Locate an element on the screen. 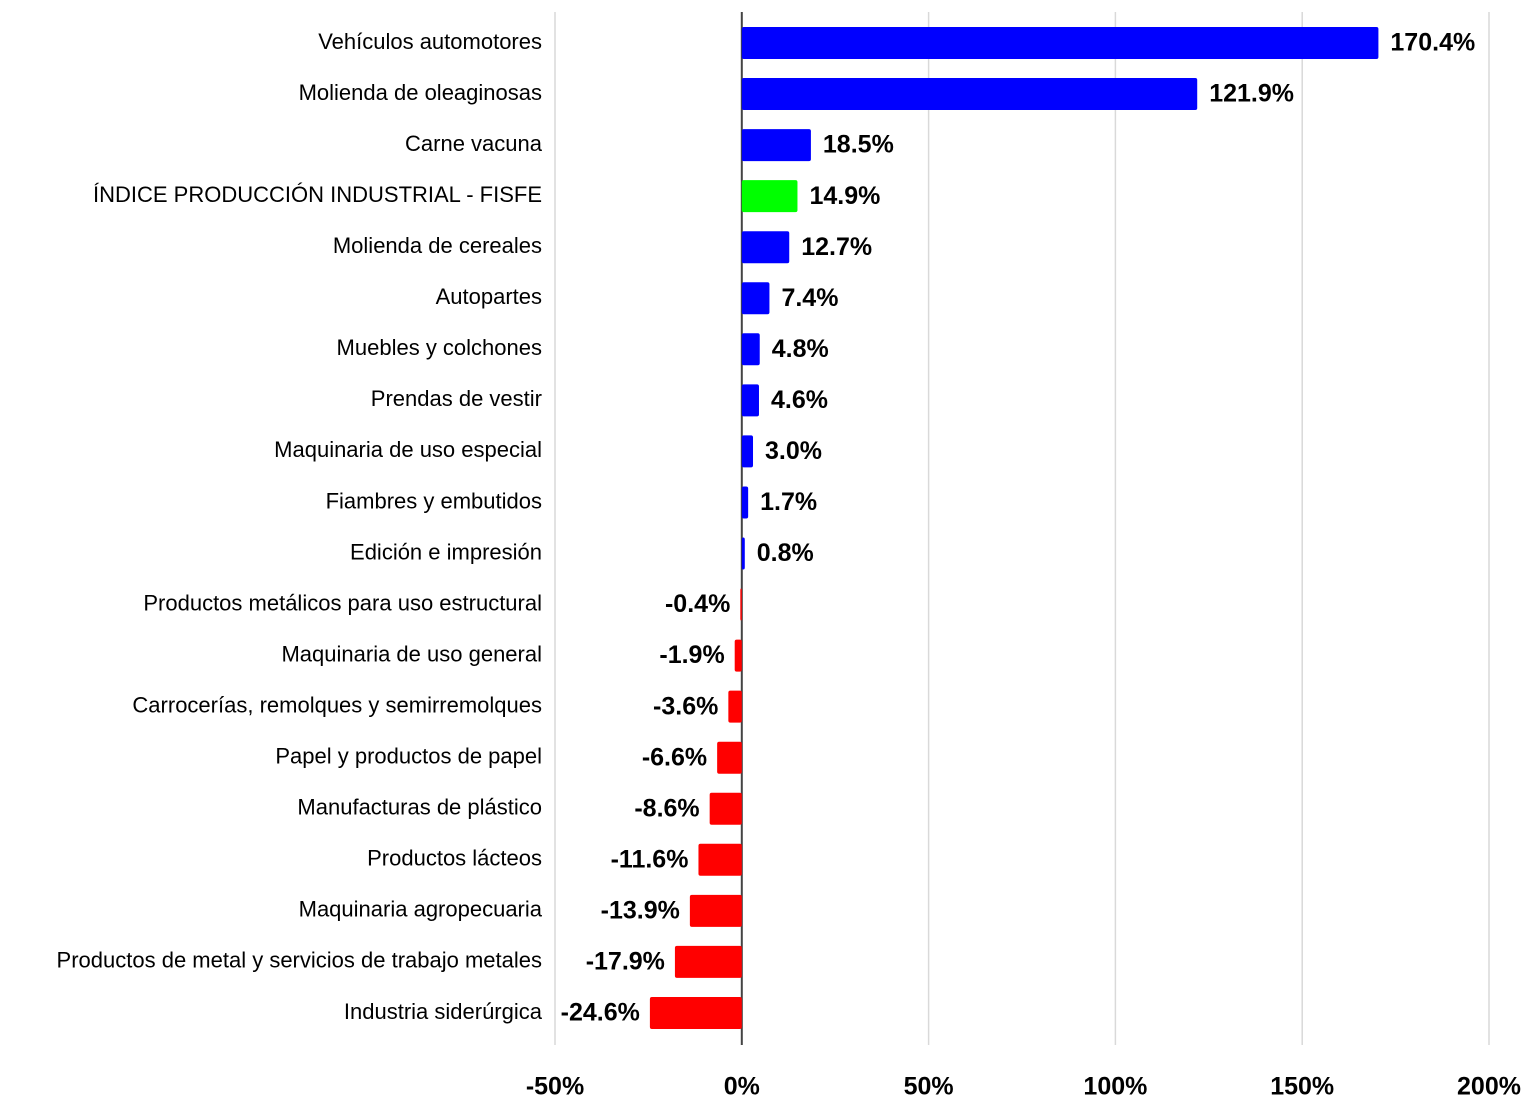 The height and width of the screenshot is (1104, 1524). value-label: 0.8% is located at coordinates (785, 553).